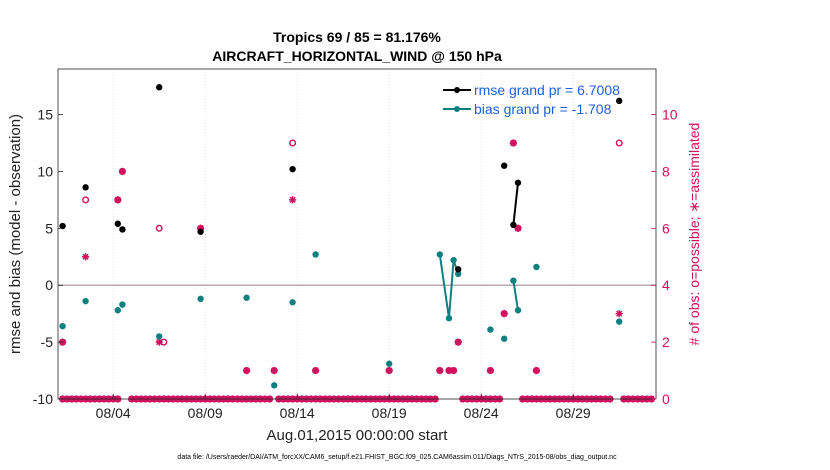 The image size is (830, 470). What do you see at coordinates (543, 109) in the screenshot?
I see `legend-bias-label: bias grand pr = -1.708` at bounding box center [543, 109].